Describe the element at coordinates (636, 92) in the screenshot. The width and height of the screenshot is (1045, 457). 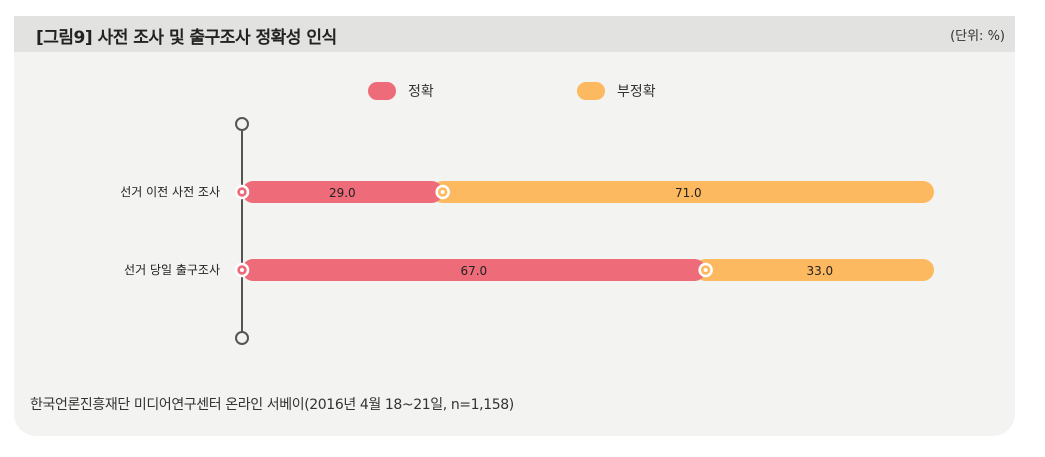
I see `legend-label-2: 부정확` at that location.